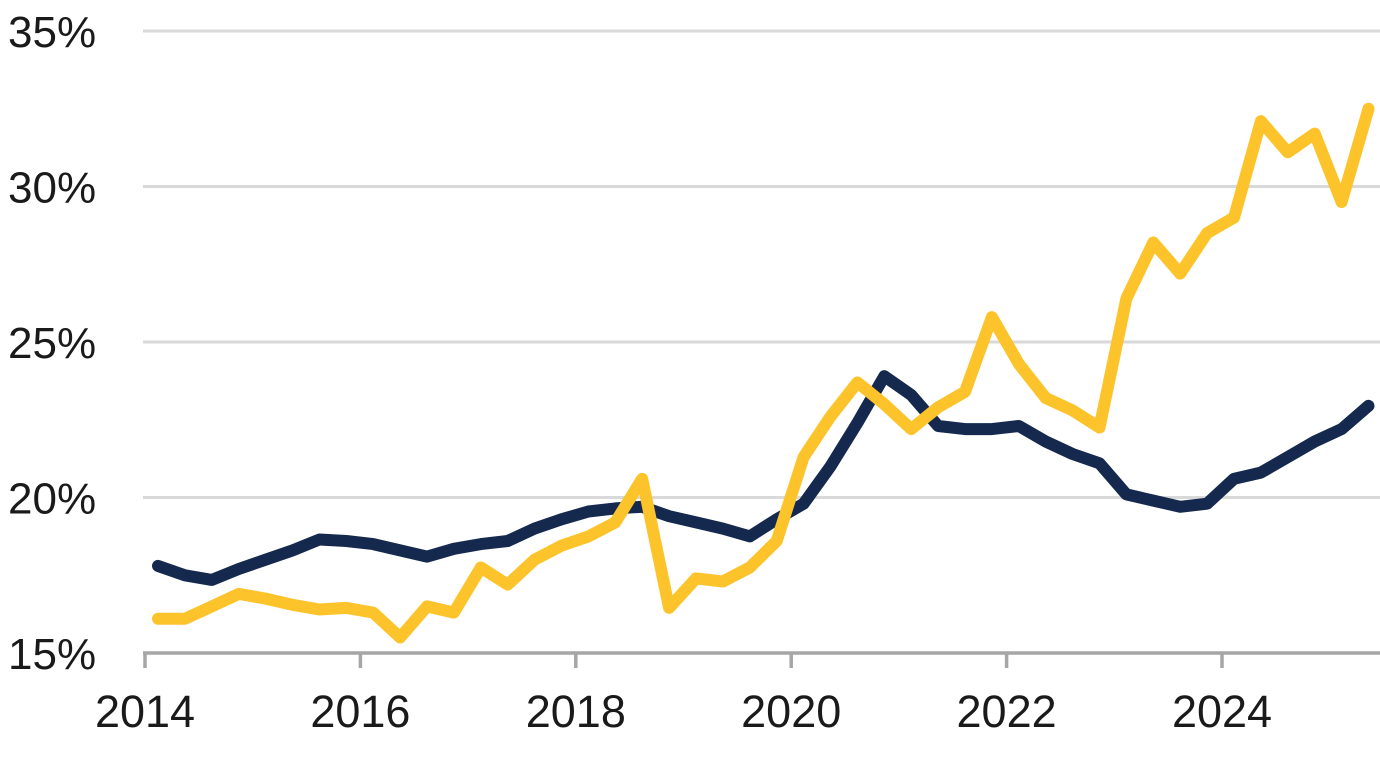 The width and height of the screenshot is (1380, 773). What do you see at coordinates (791, 711) in the screenshot?
I see `x-tick-label: 2020` at bounding box center [791, 711].